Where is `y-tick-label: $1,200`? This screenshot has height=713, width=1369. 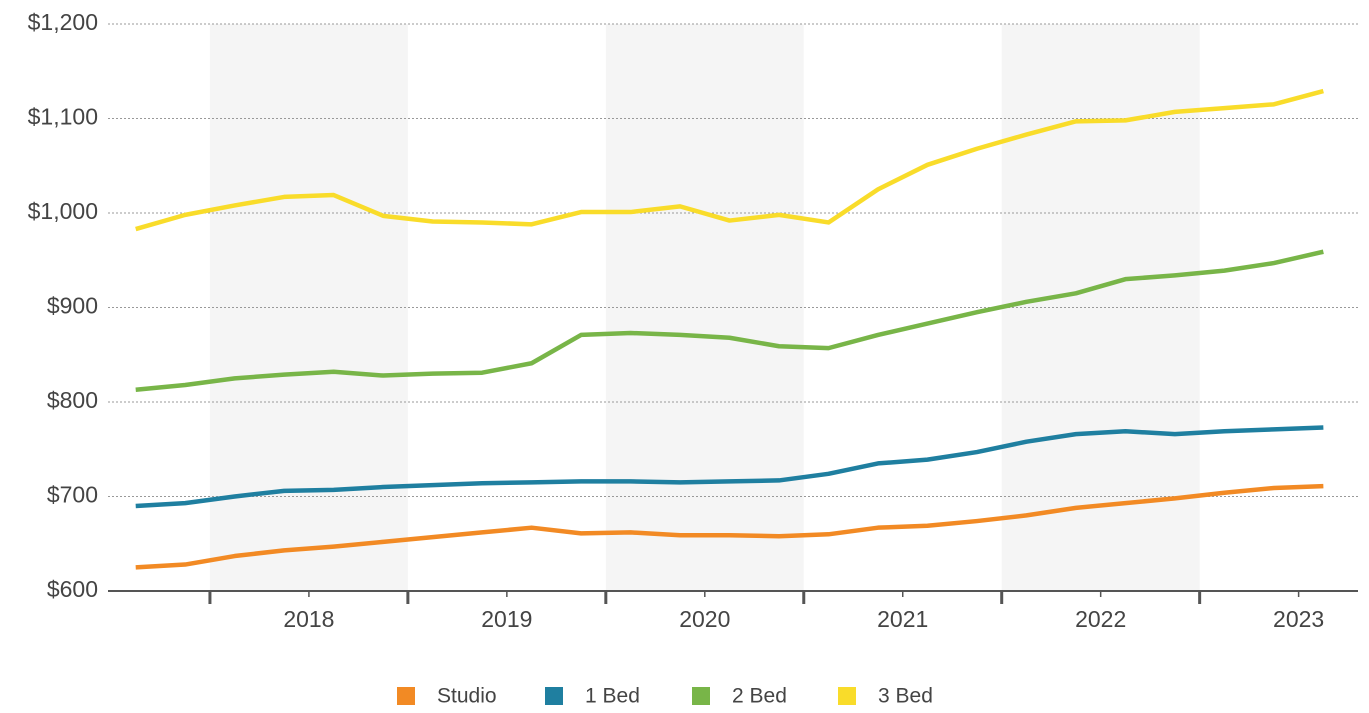
y-tick-label: $1,200 is located at coordinates (63, 22).